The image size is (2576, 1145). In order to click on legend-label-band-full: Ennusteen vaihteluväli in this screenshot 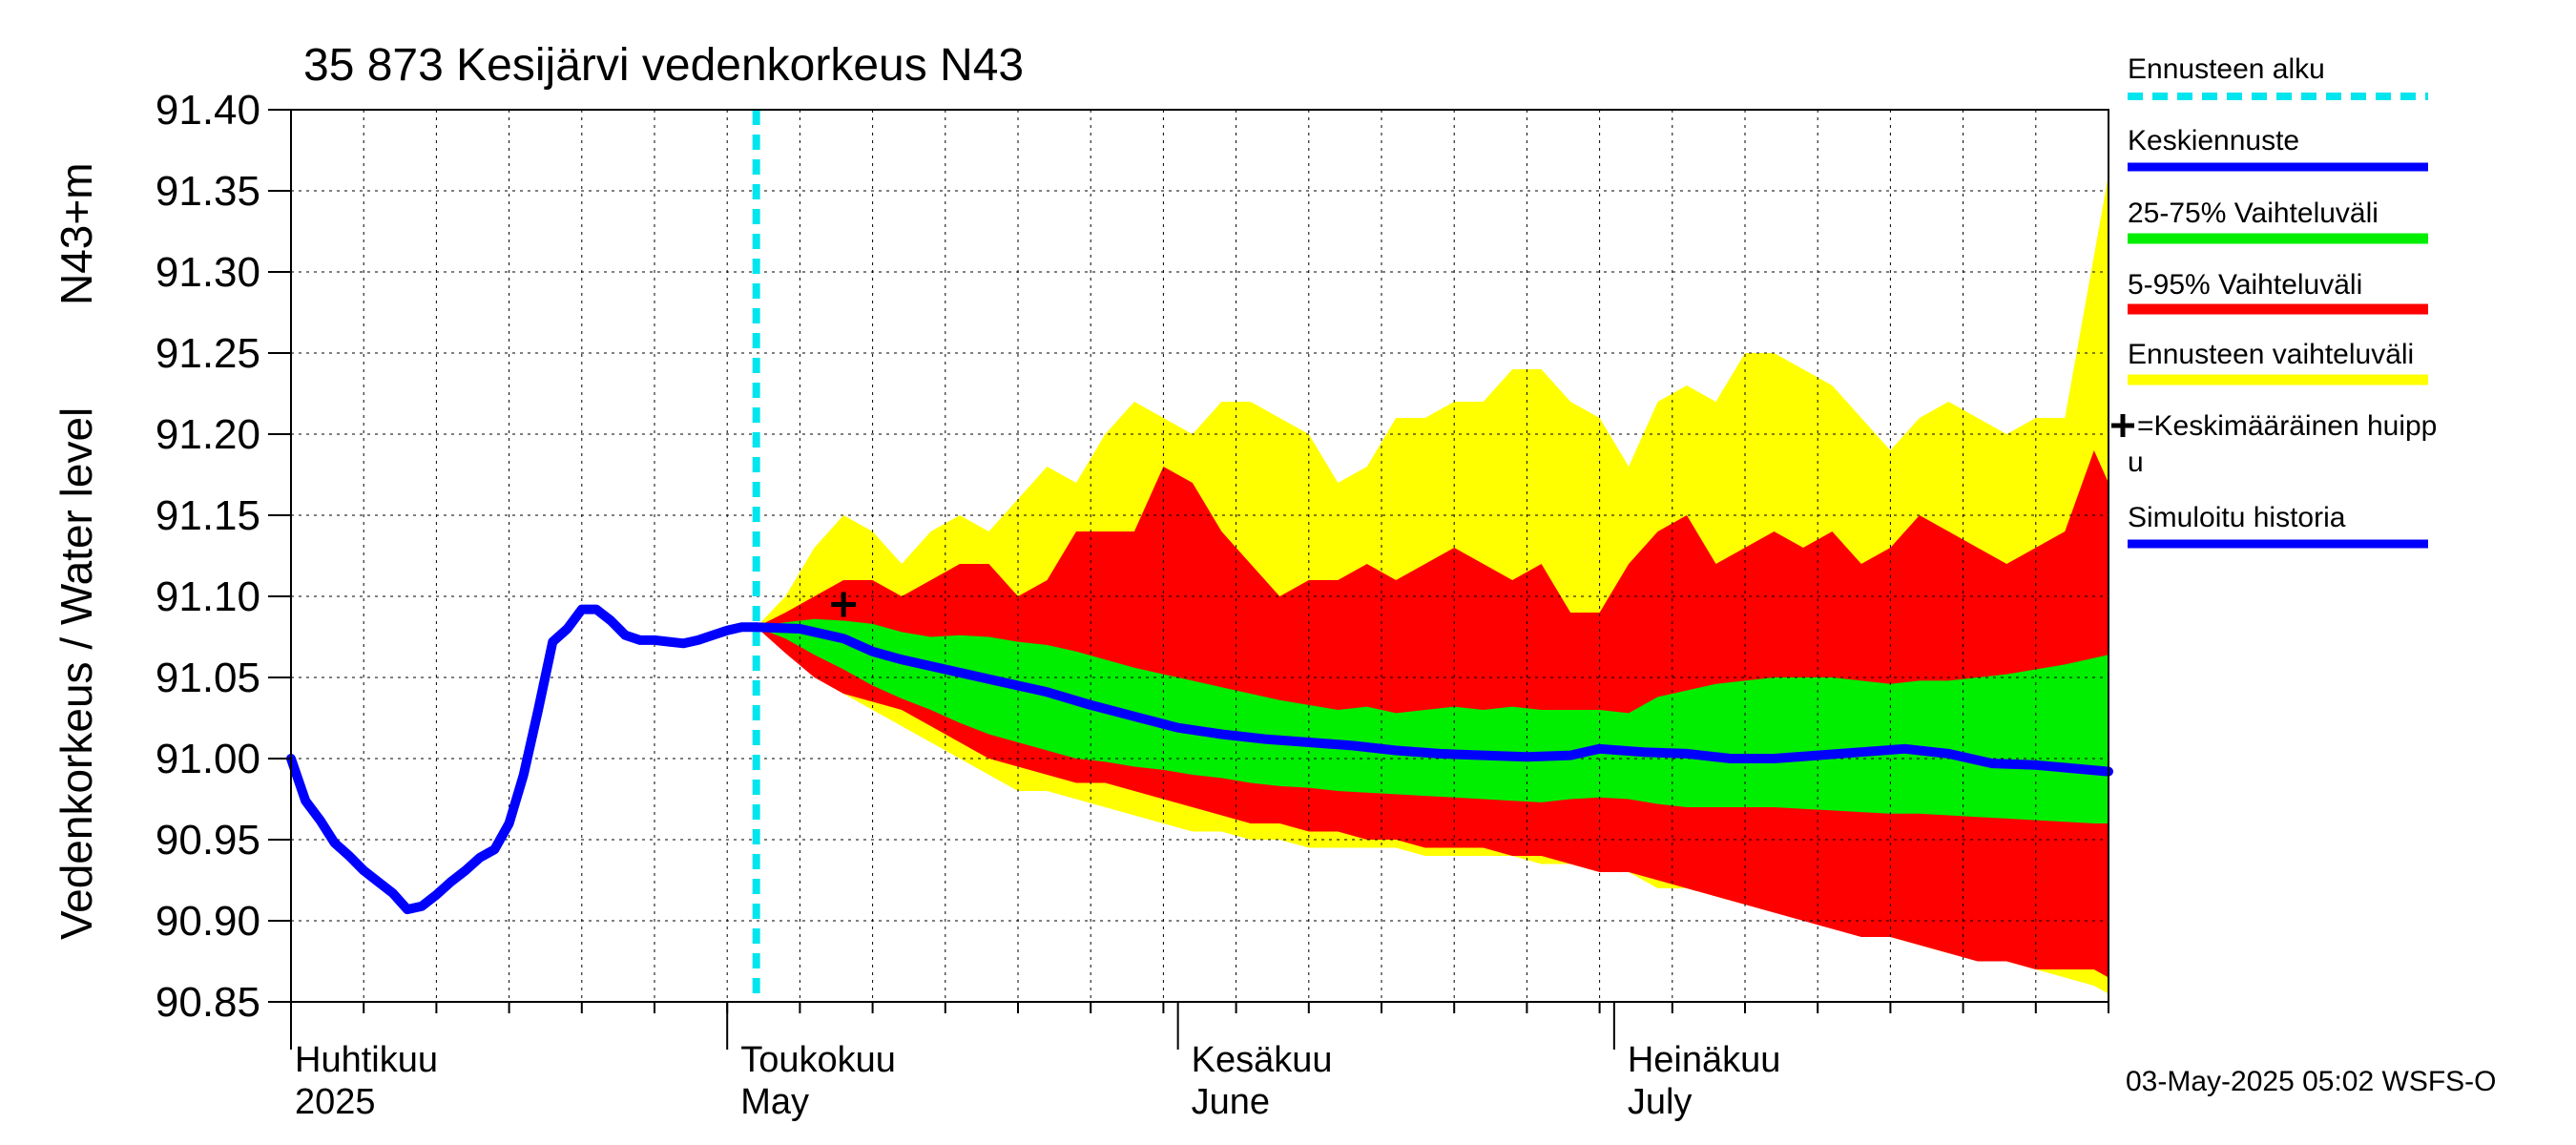, I will do `click(2271, 354)`.